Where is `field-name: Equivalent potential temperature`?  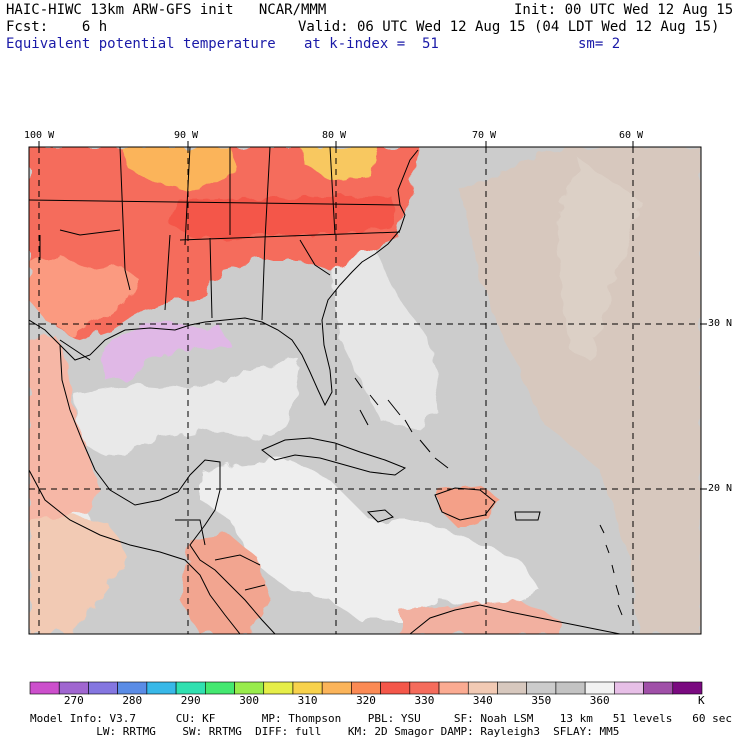
field-name: Equivalent potential temperature is located at coordinates (141, 44).